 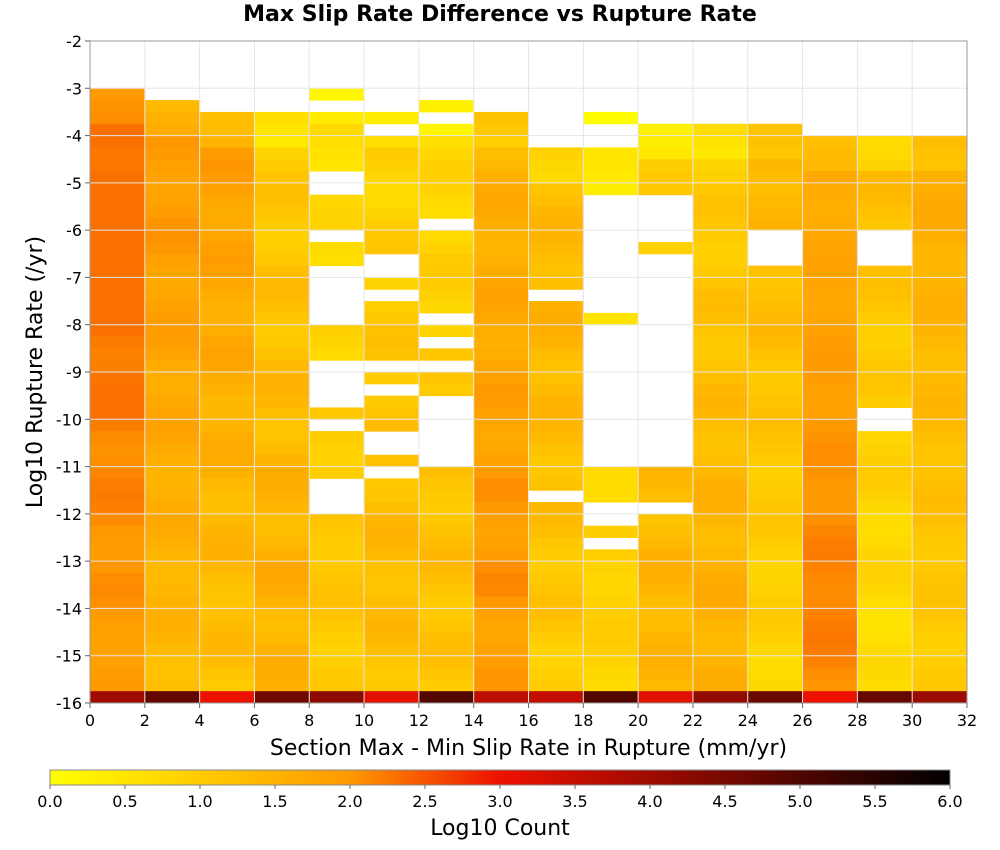 What do you see at coordinates (364, 720) in the screenshot?
I see `x-tick-label: 10` at bounding box center [364, 720].